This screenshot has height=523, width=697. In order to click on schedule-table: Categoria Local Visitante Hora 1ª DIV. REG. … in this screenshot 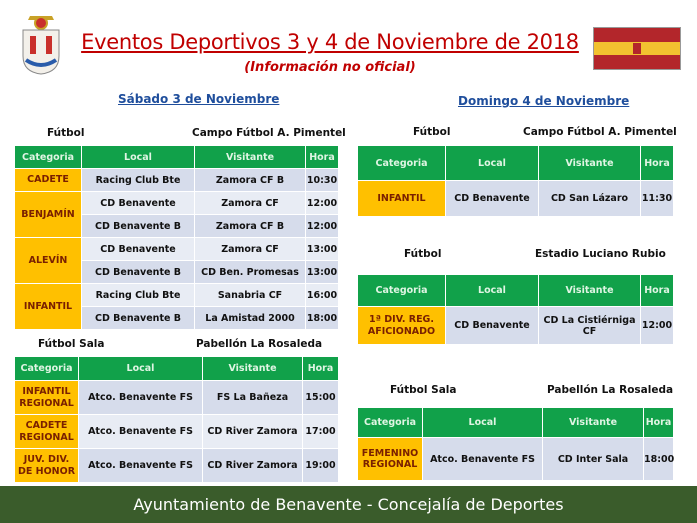, I will do `click(515, 309)`.